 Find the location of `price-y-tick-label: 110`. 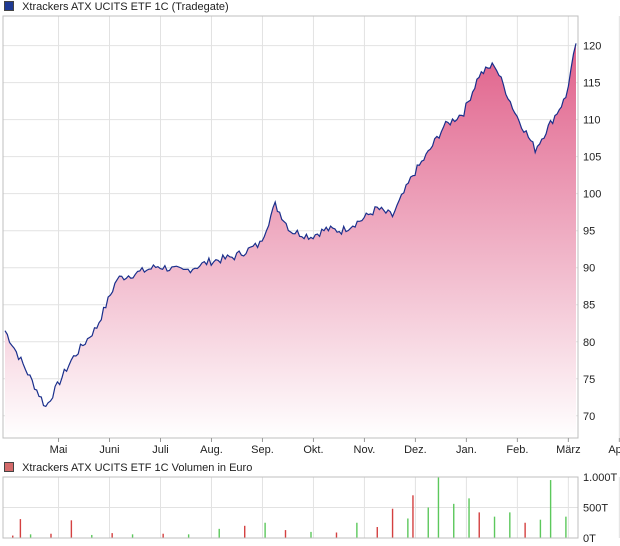

price-y-tick-label: 110 is located at coordinates (592, 121).